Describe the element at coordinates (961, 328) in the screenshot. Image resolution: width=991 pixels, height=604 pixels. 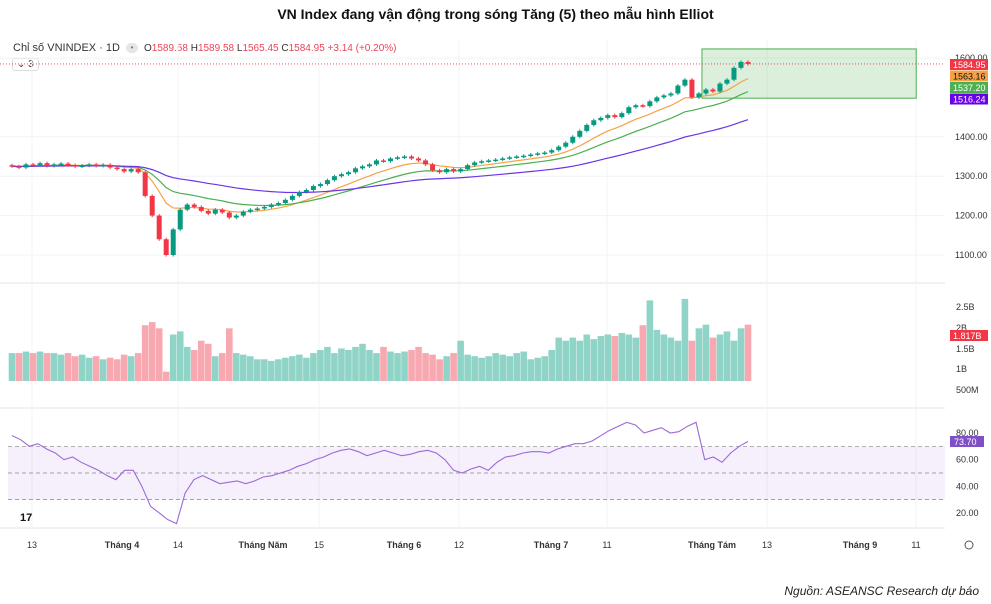
I see `volume-tick-label: 2B` at that location.